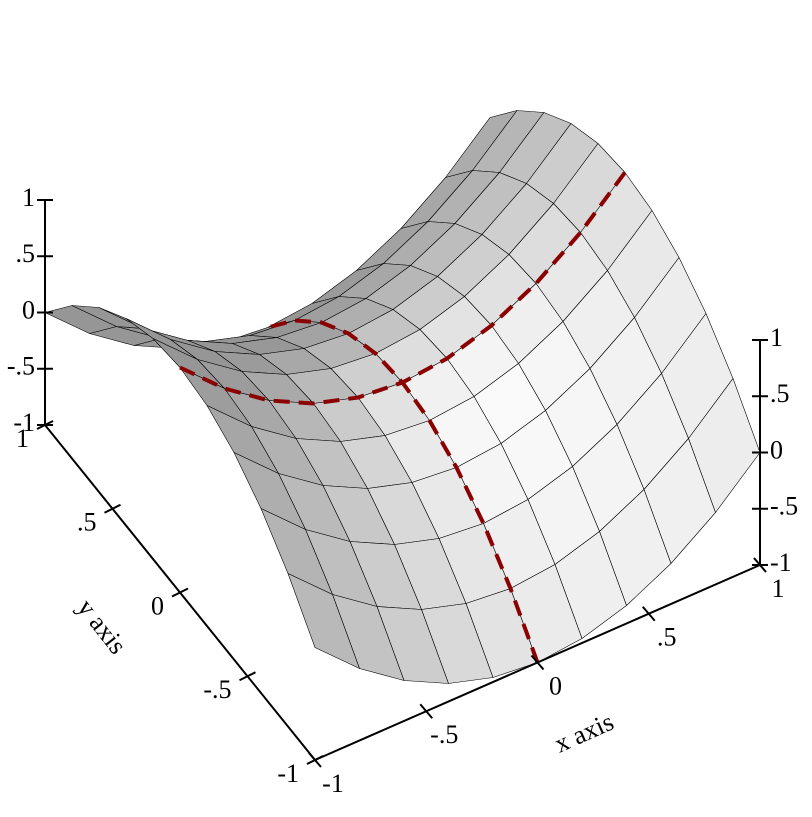  What do you see at coordinates (288, 773) in the screenshot?
I see `y-tick-label: -1` at bounding box center [288, 773].